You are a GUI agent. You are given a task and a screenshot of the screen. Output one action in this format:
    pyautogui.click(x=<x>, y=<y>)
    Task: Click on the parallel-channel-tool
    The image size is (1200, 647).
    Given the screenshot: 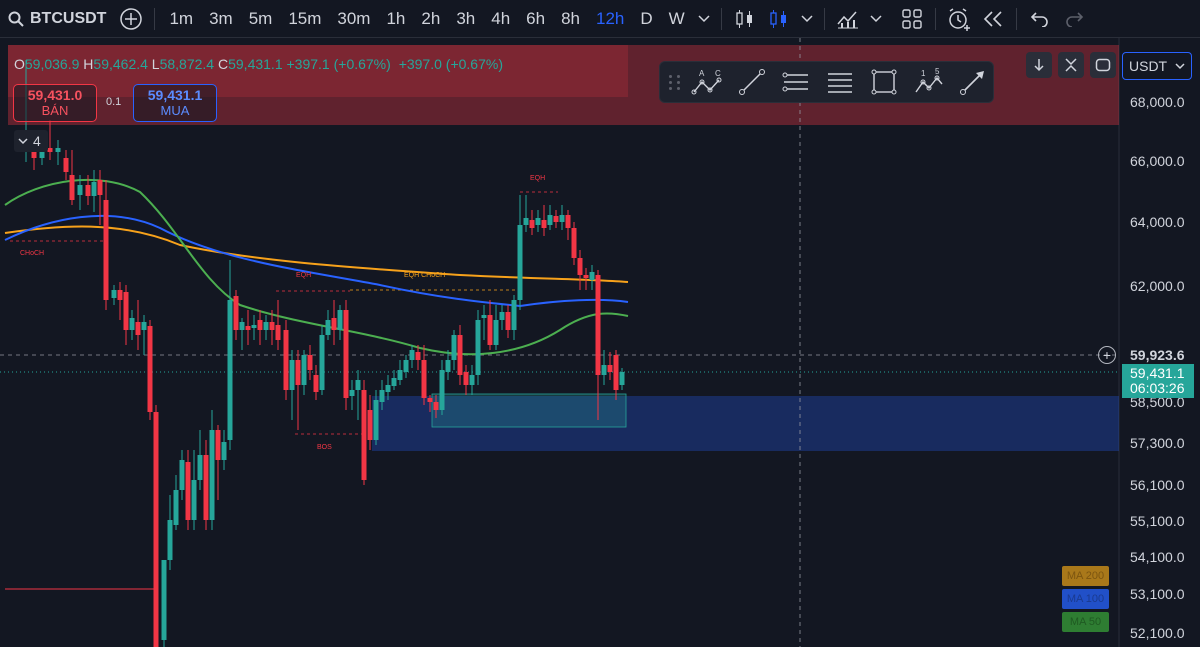 What is the action you would take?
    pyautogui.click(x=796, y=82)
    